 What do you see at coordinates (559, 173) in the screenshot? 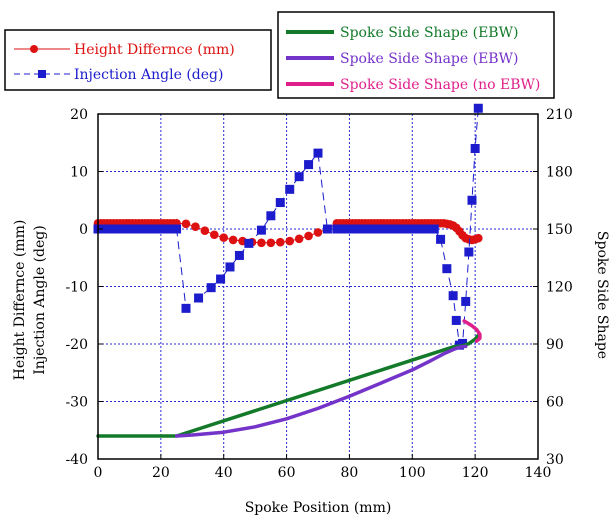
I see `y-right-tick-label: 180` at bounding box center [559, 173].